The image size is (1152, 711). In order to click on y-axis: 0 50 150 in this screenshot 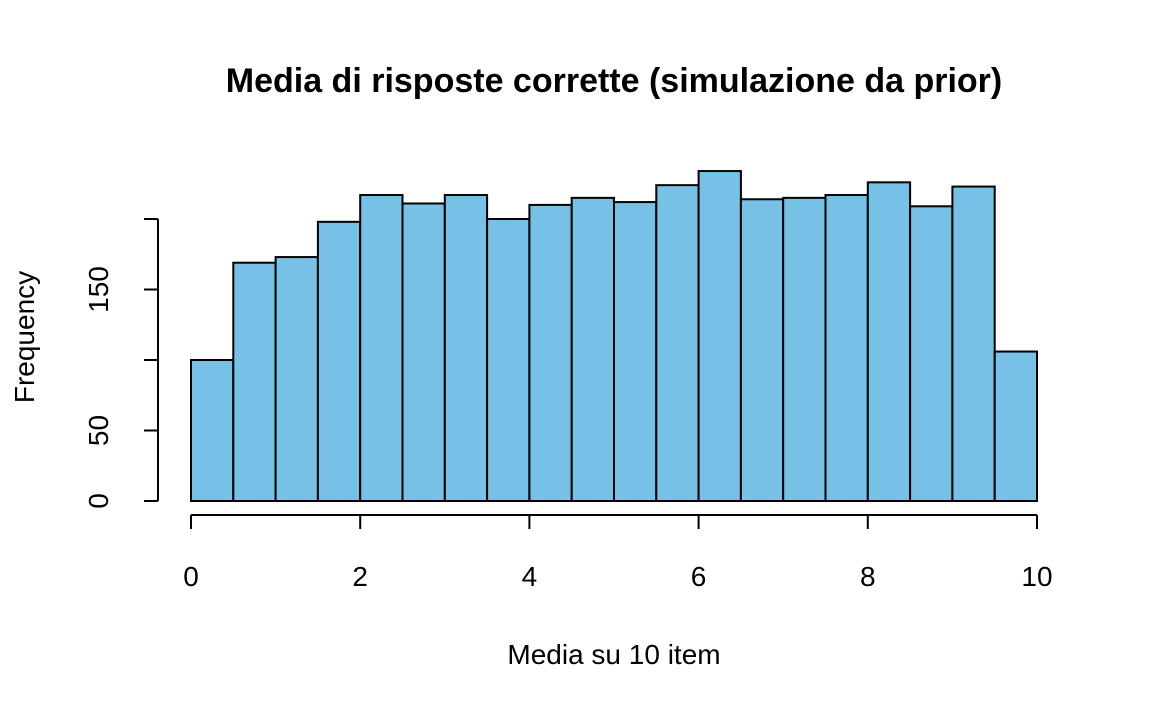, I will do `click(121, 363)`.